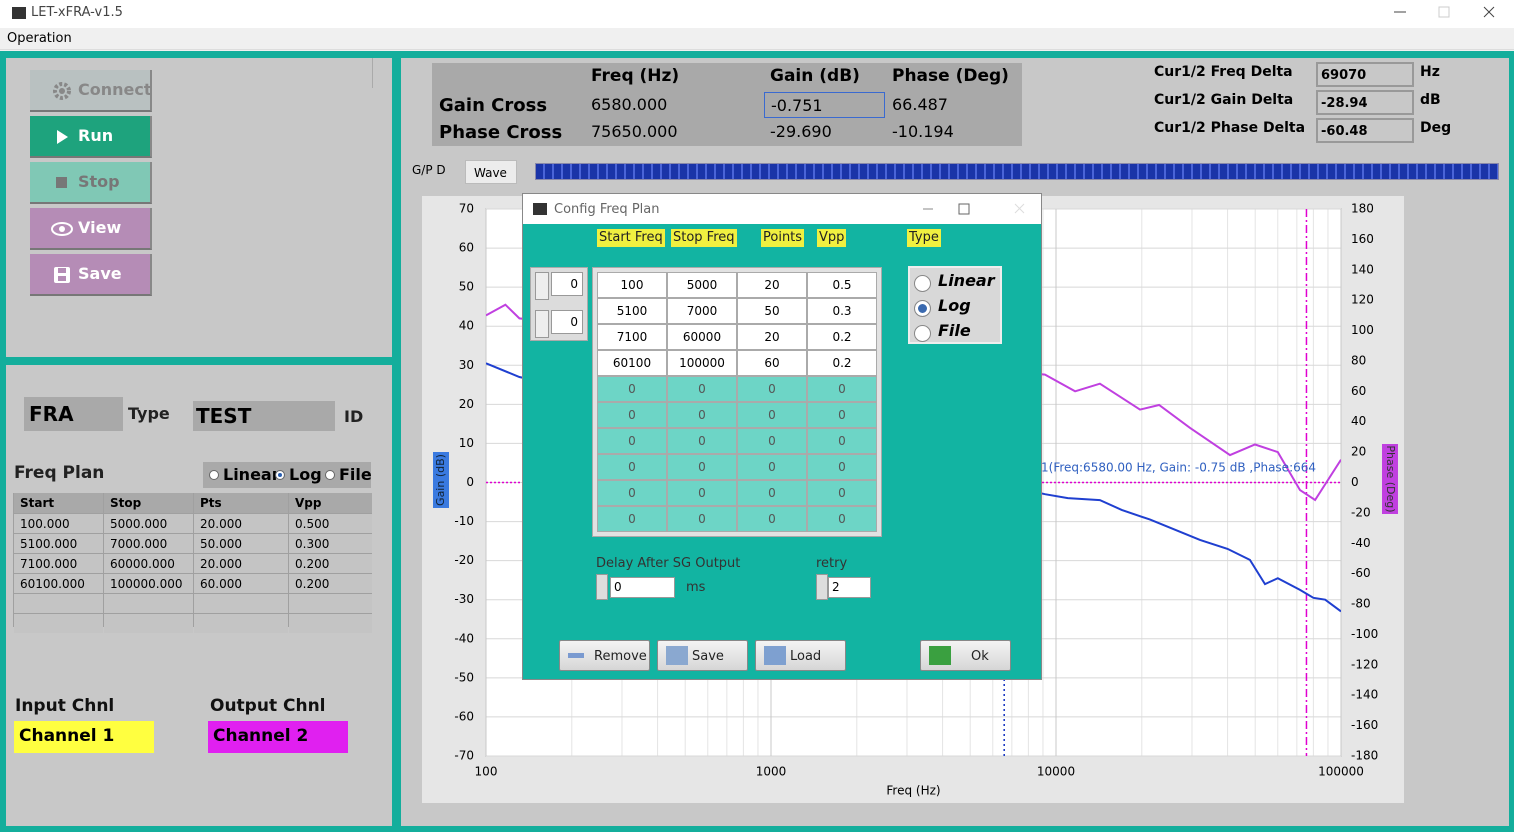  What do you see at coordinates (1445, 14) in the screenshot?
I see `window-controls` at bounding box center [1445, 14].